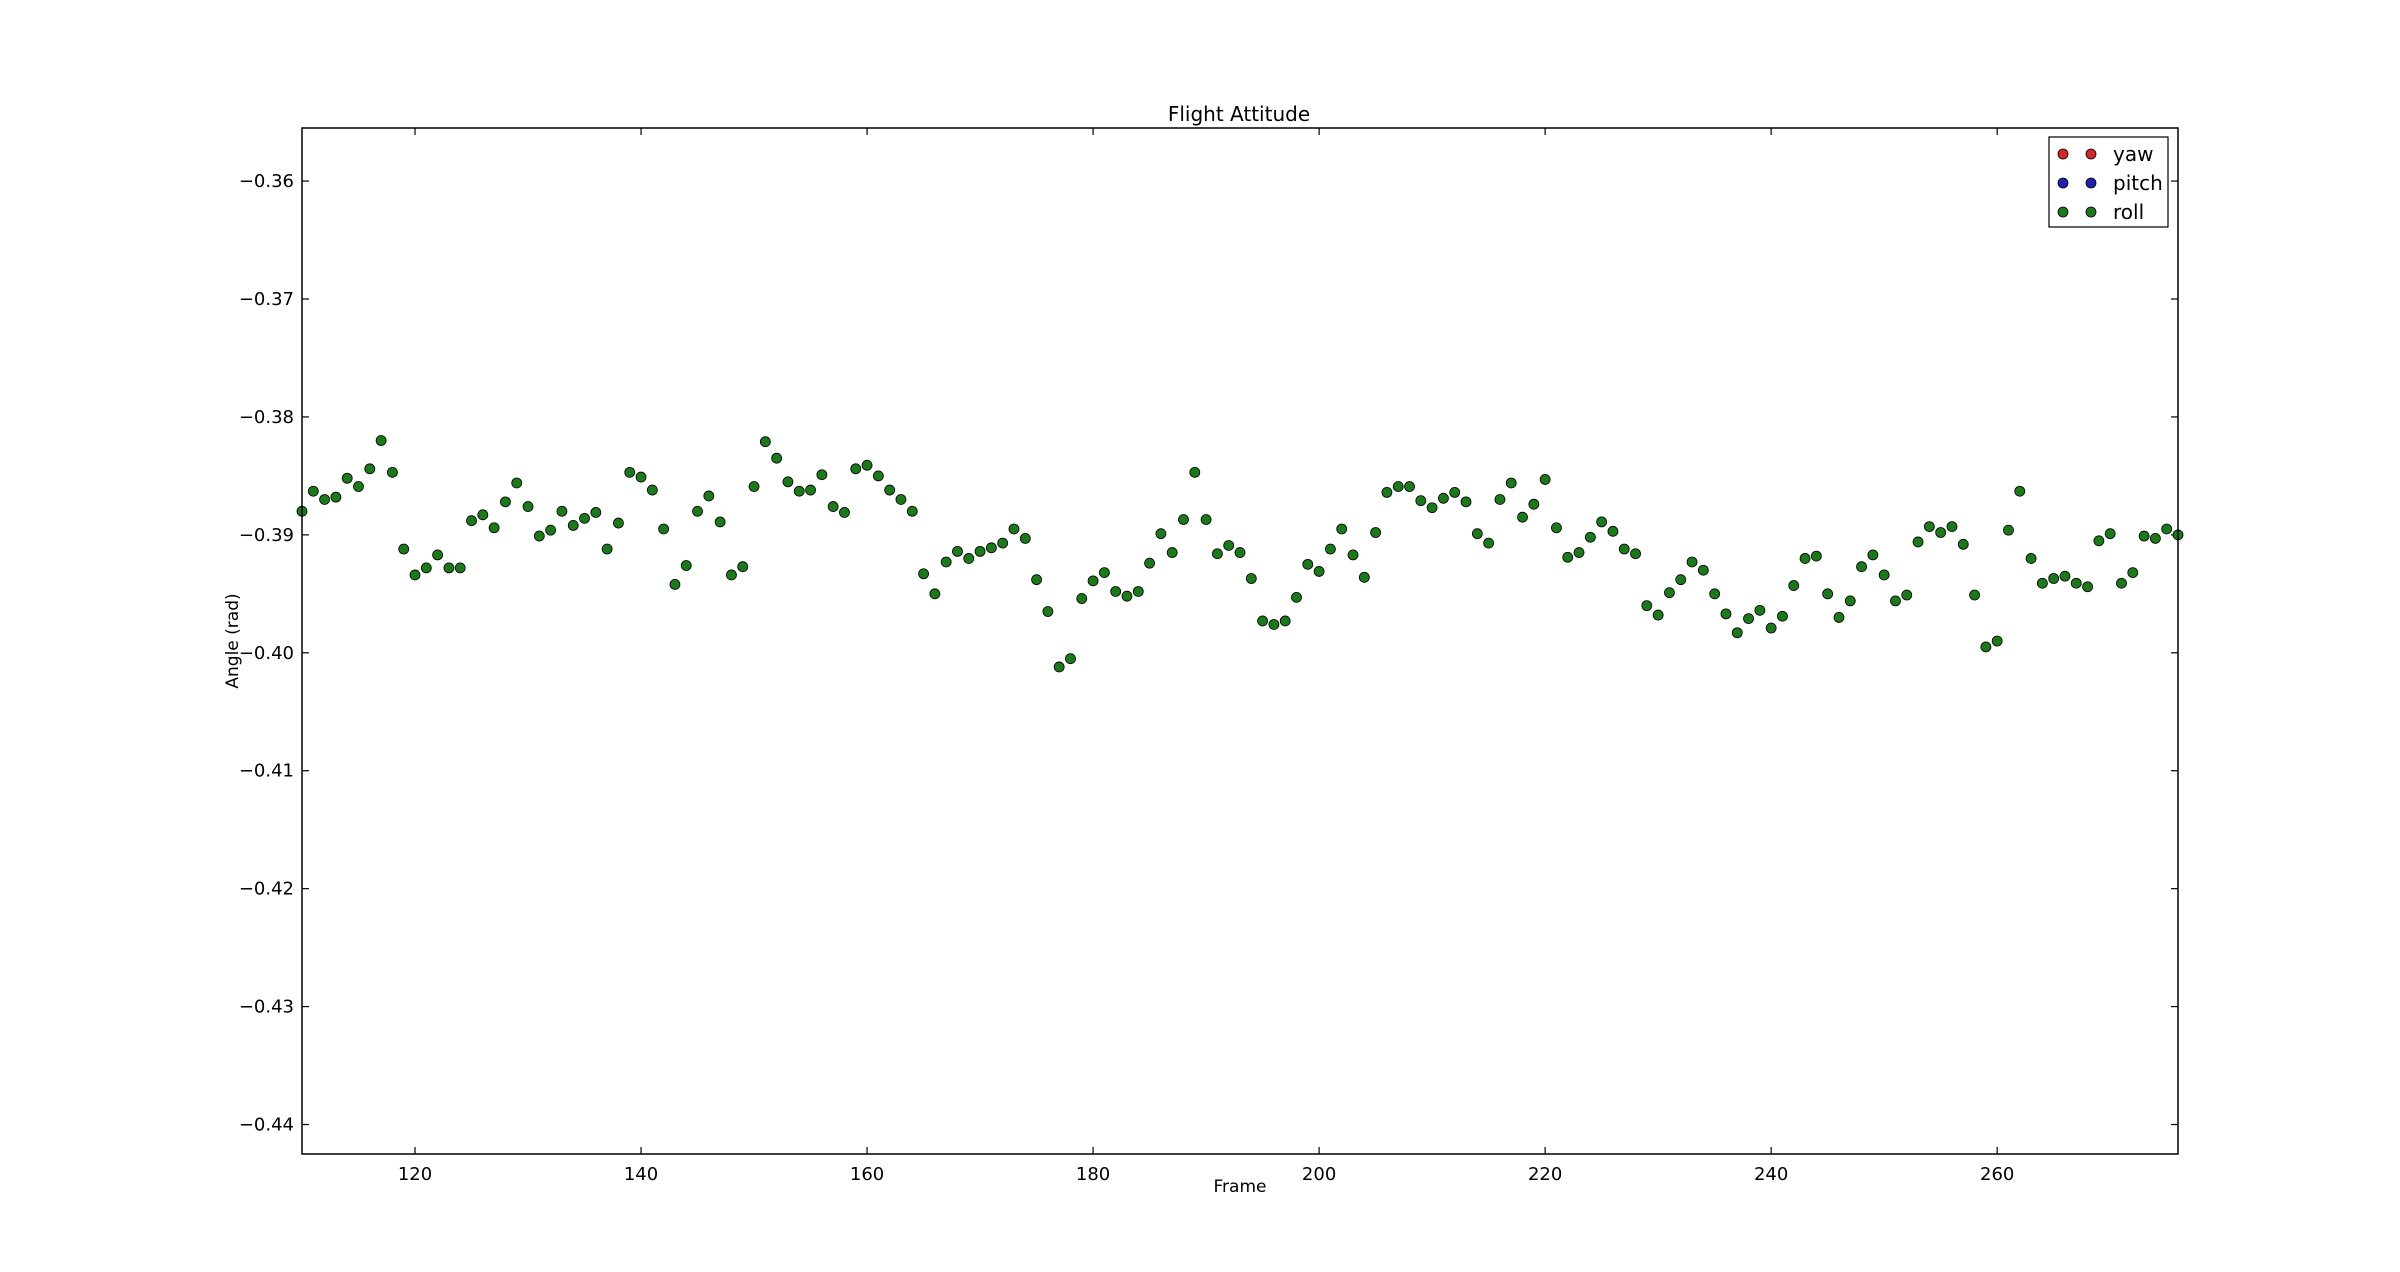 Image resolution: width=2400 pixels, height=1272 pixels. I want to click on x-axis-label: Frame, so click(1240, 1187).